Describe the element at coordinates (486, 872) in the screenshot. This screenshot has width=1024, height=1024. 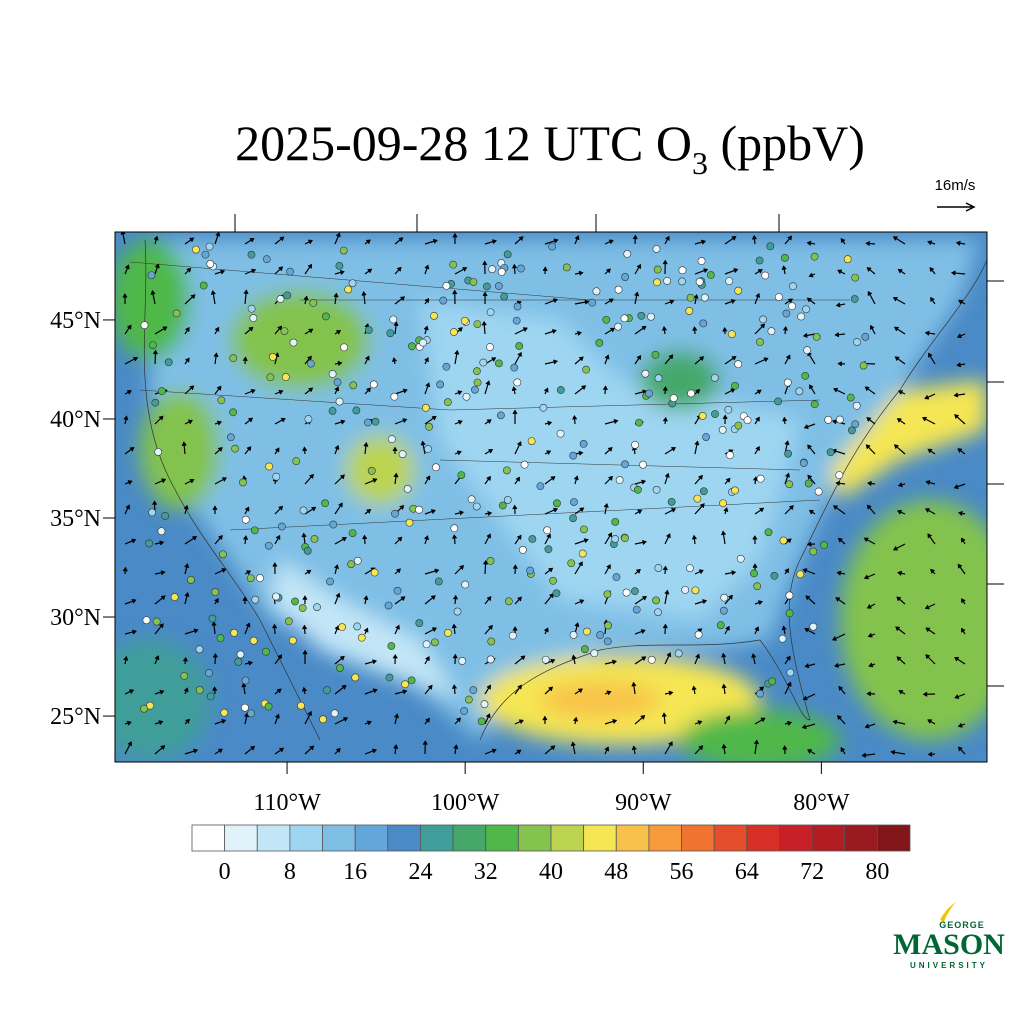
I see `colorbar-label: 32` at that location.